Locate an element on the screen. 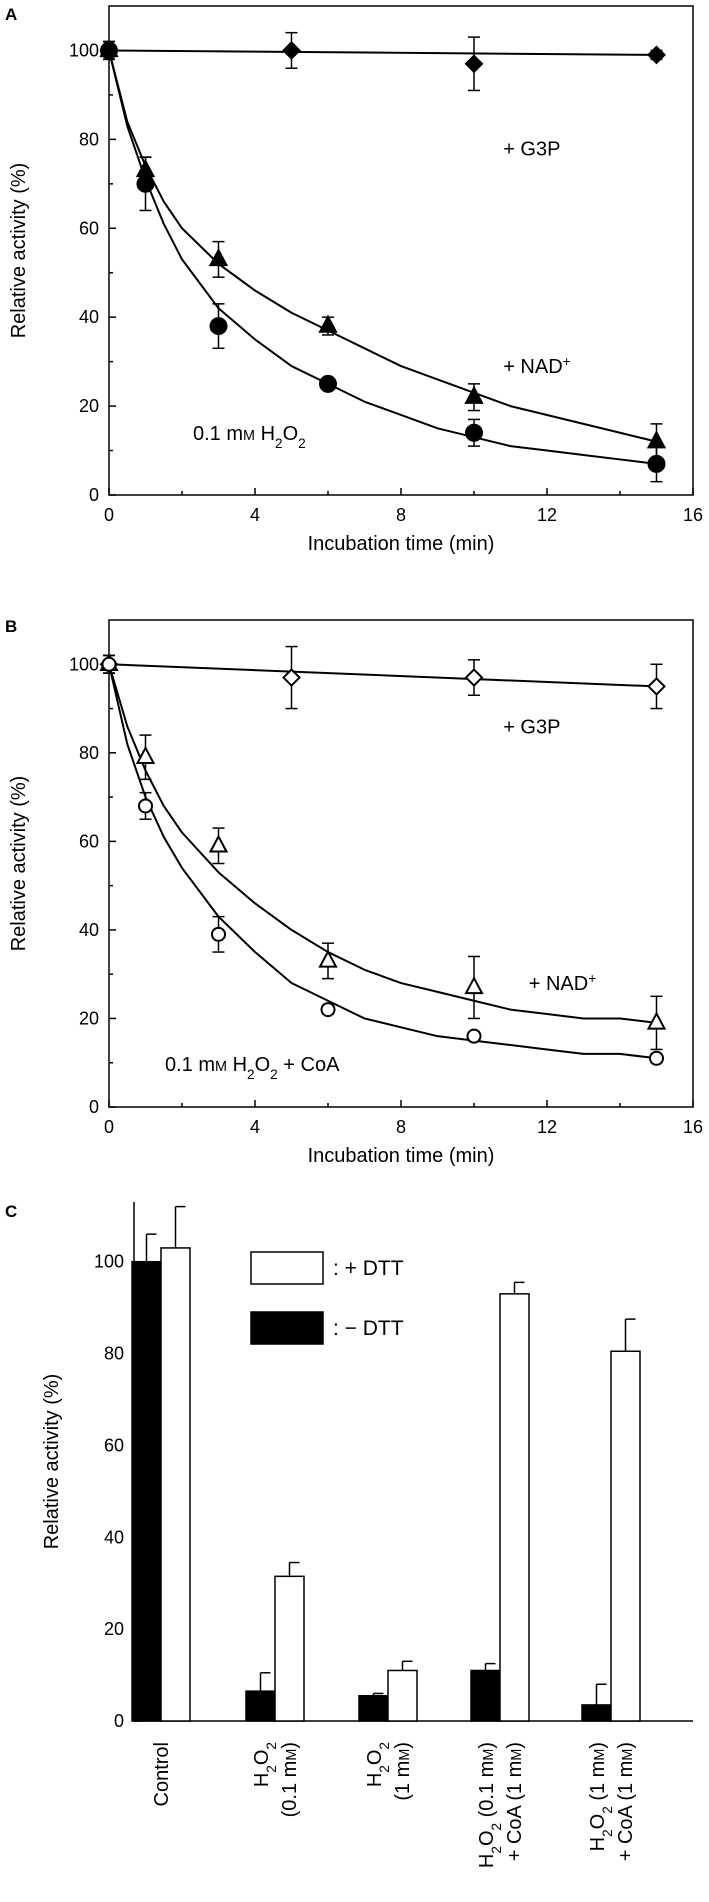  panel-letter: B is located at coordinates (11, 626).